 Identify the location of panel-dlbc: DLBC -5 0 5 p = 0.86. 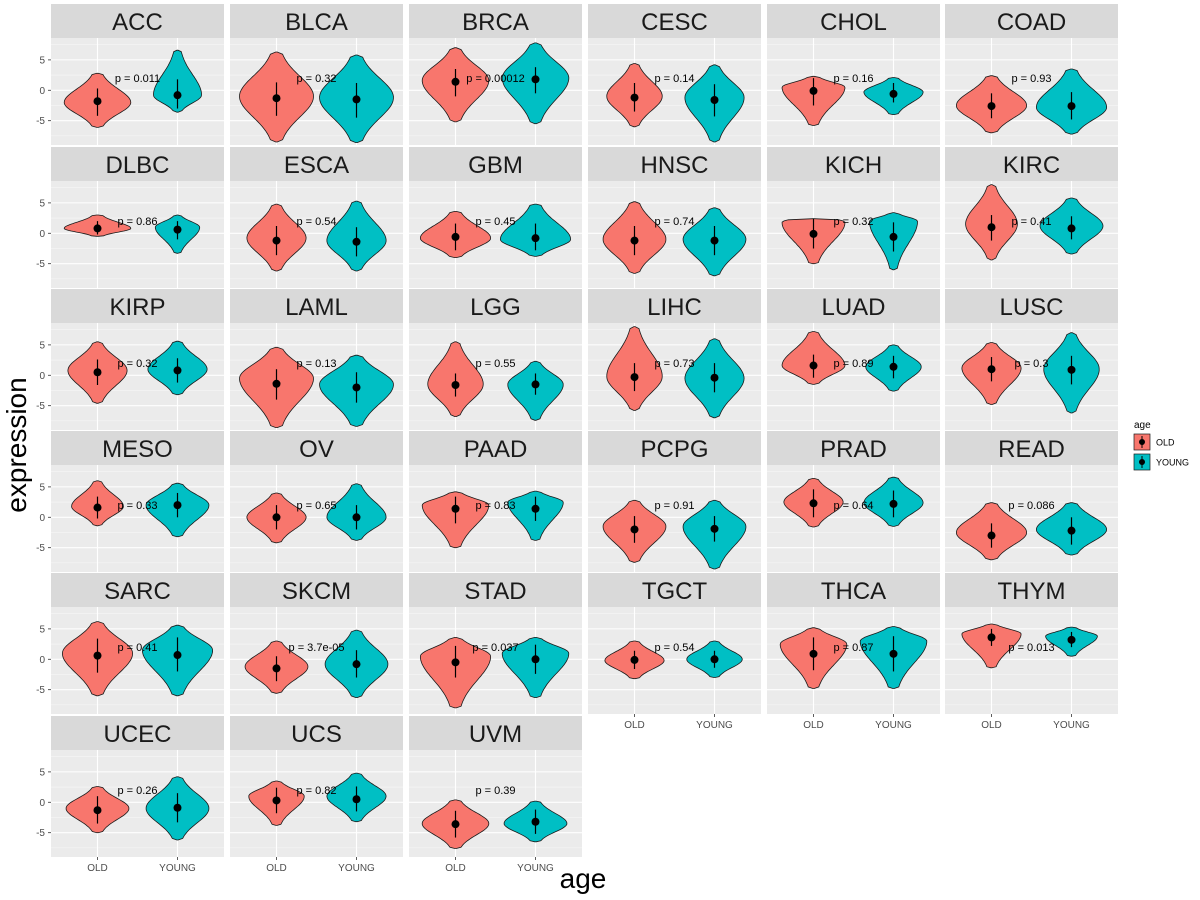
(130, 217).